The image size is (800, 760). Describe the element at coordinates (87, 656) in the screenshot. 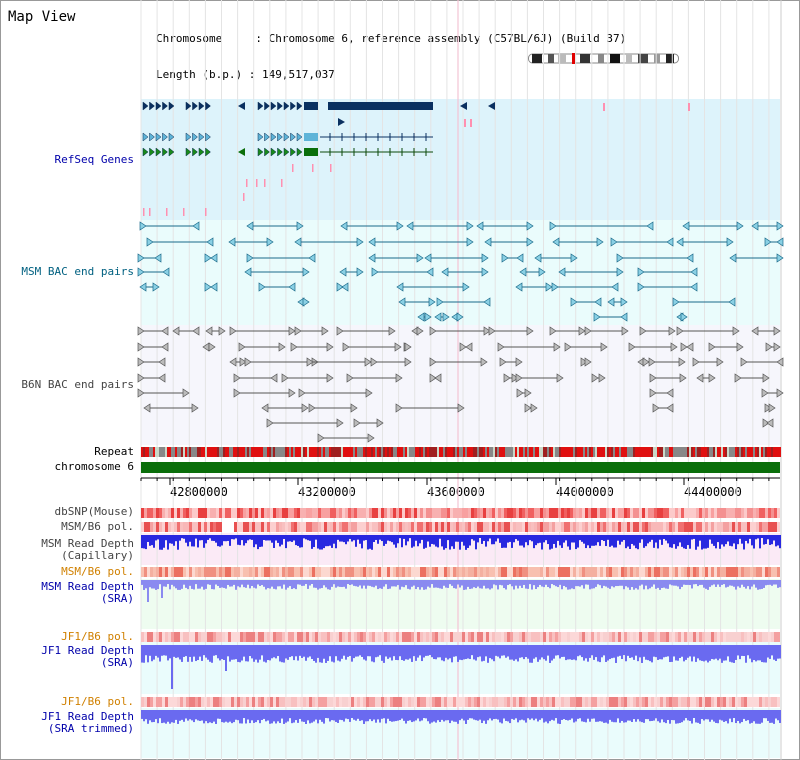

I see `track-label-jf1-depth-sra: JF1 Read Depth (SRA)` at that location.